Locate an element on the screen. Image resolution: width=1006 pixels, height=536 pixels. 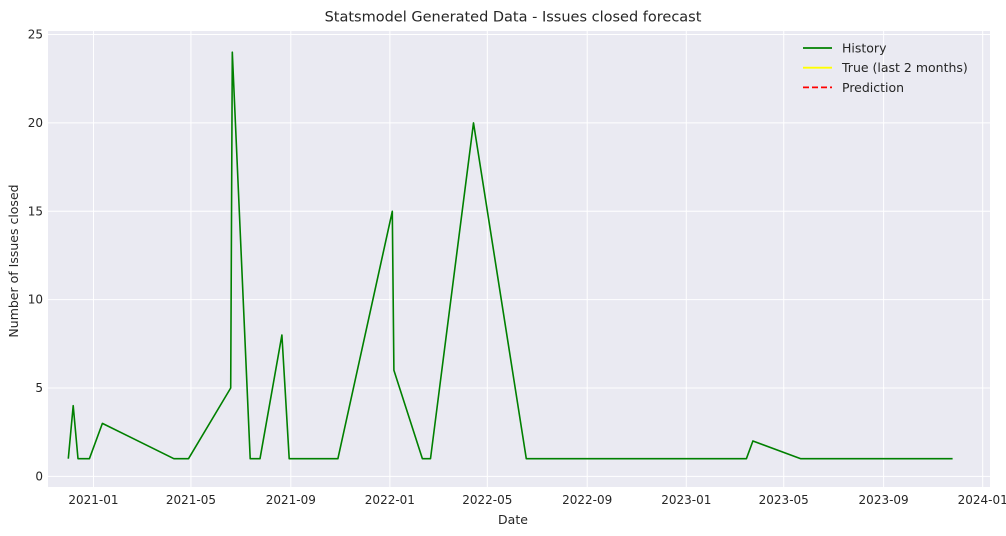
x-tick-label: 2023-09 is located at coordinates (884, 500).